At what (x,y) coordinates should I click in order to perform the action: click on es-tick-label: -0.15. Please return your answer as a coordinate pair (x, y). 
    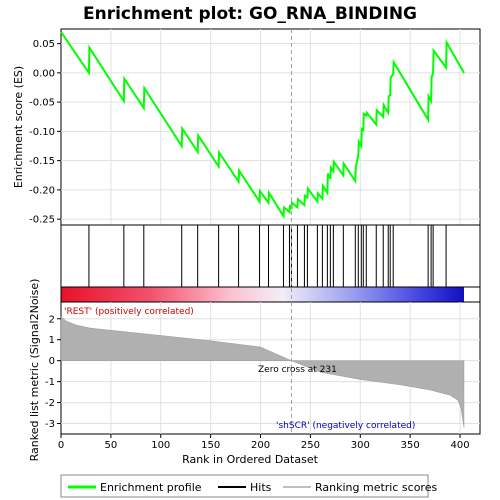
    Looking at the image, I should click on (42, 161).